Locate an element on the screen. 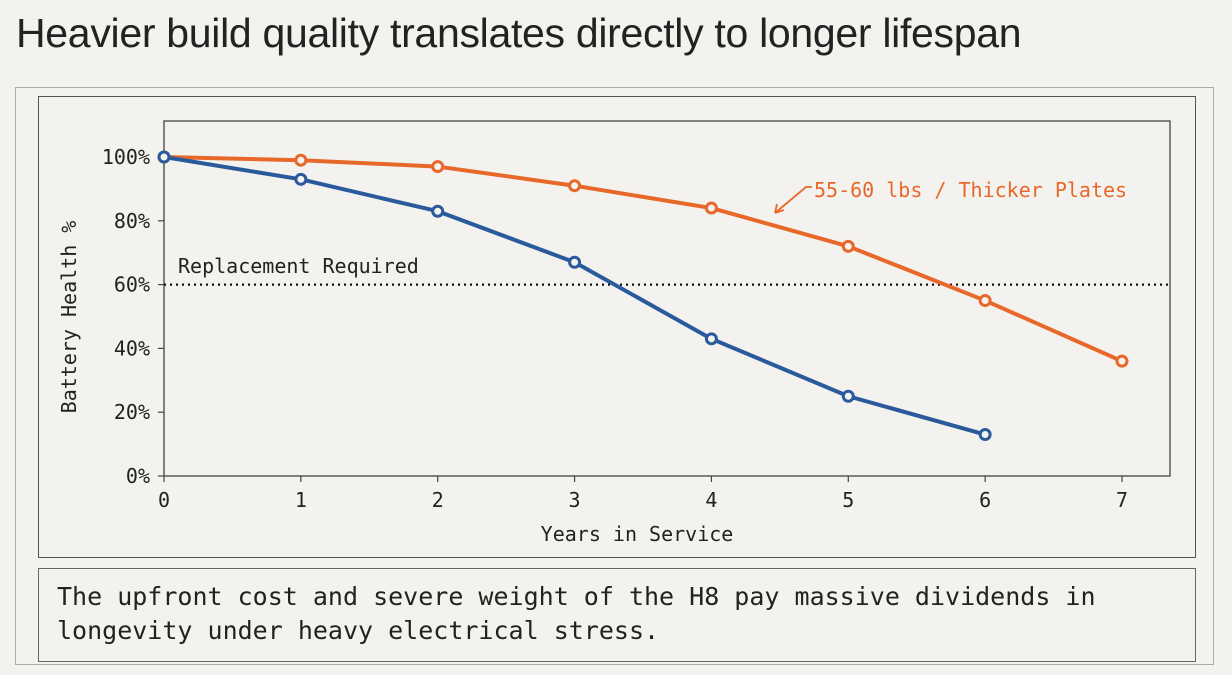  series-annotation: 55-60 lbs / Thicker Plates is located at coordinates (970, 190).